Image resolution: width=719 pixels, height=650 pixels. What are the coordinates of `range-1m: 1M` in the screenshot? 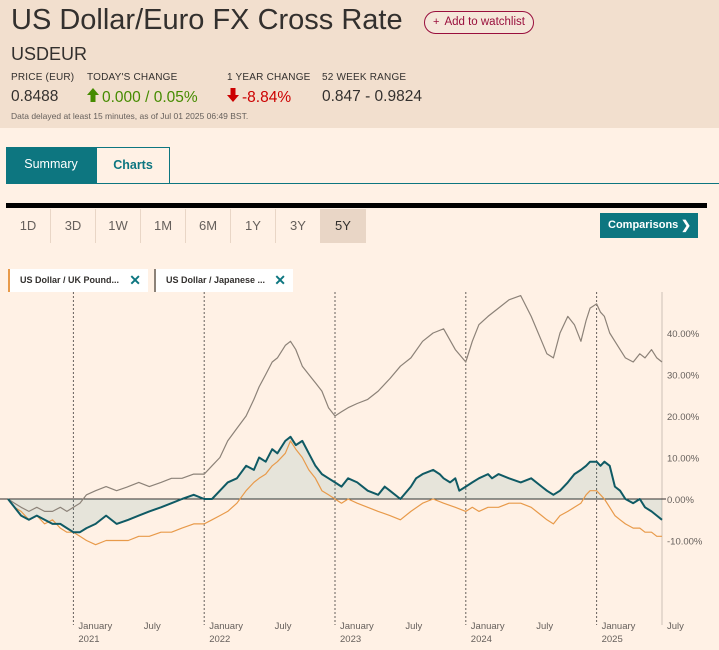 It's located at (163, 226).